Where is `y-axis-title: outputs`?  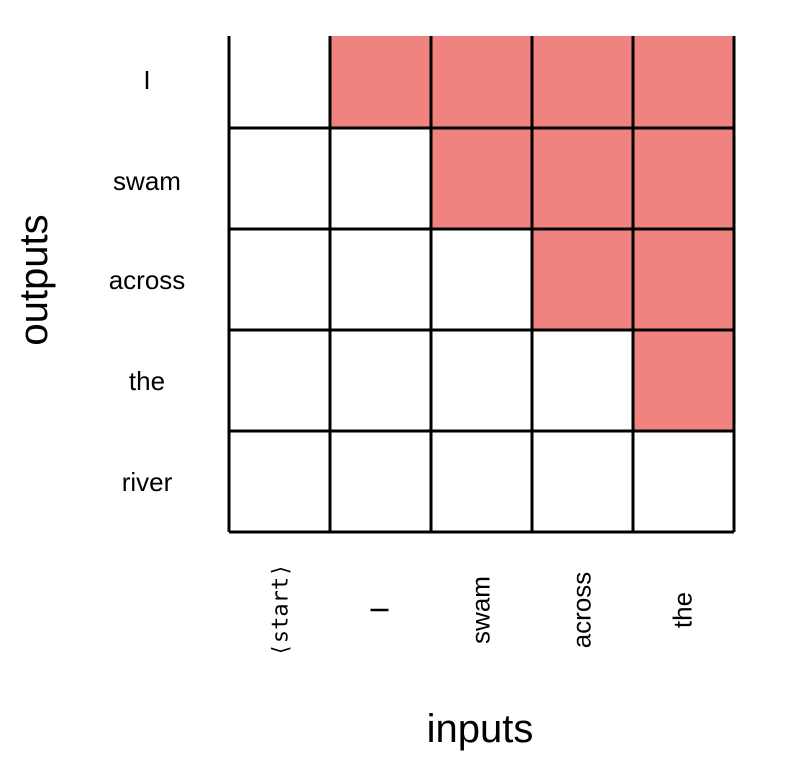 y-axis-title: outputs is located at coordinates (34, 279).